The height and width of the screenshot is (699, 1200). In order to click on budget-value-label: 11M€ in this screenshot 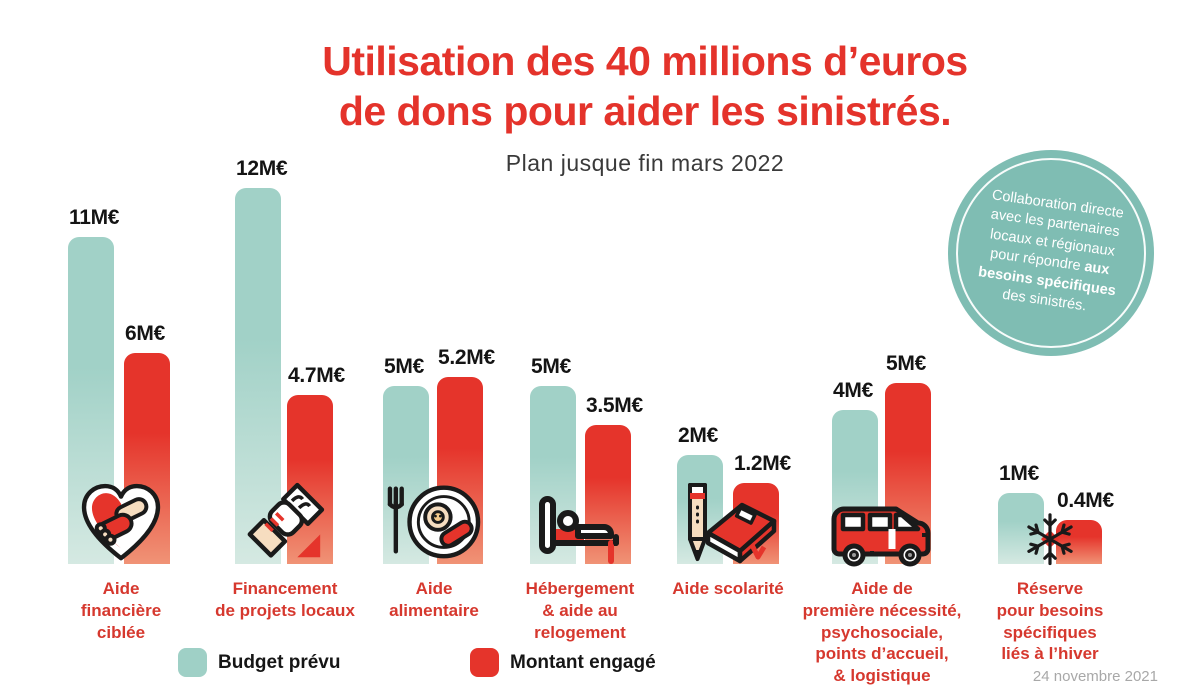, I will do `click(94, 217)`.